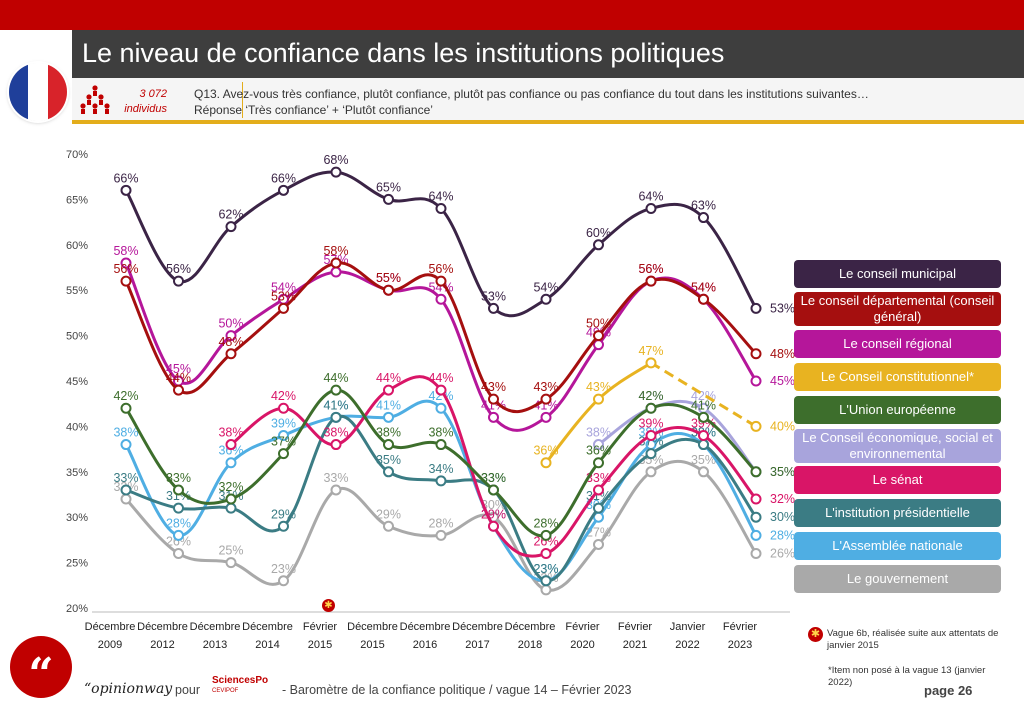 The width and height of the screenshot is (1024, 714). Describe the element at coordinates (477, 645) in the screenshot. I see `x-tick-label-year: 2017` at that location.